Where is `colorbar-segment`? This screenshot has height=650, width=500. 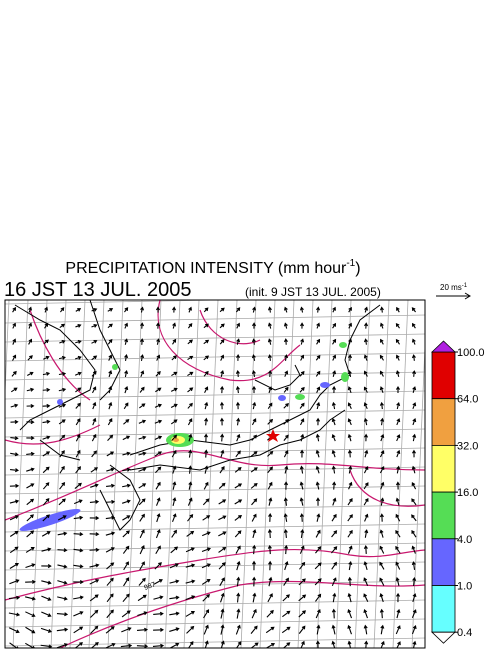 colorbar-segment is located at coordinates (443, 468).